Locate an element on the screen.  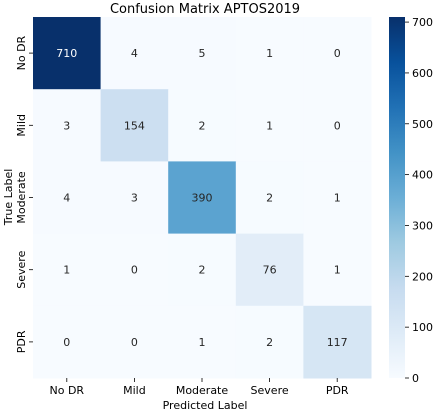
y-axis-label: True Label is located at coordinates (8, 198).